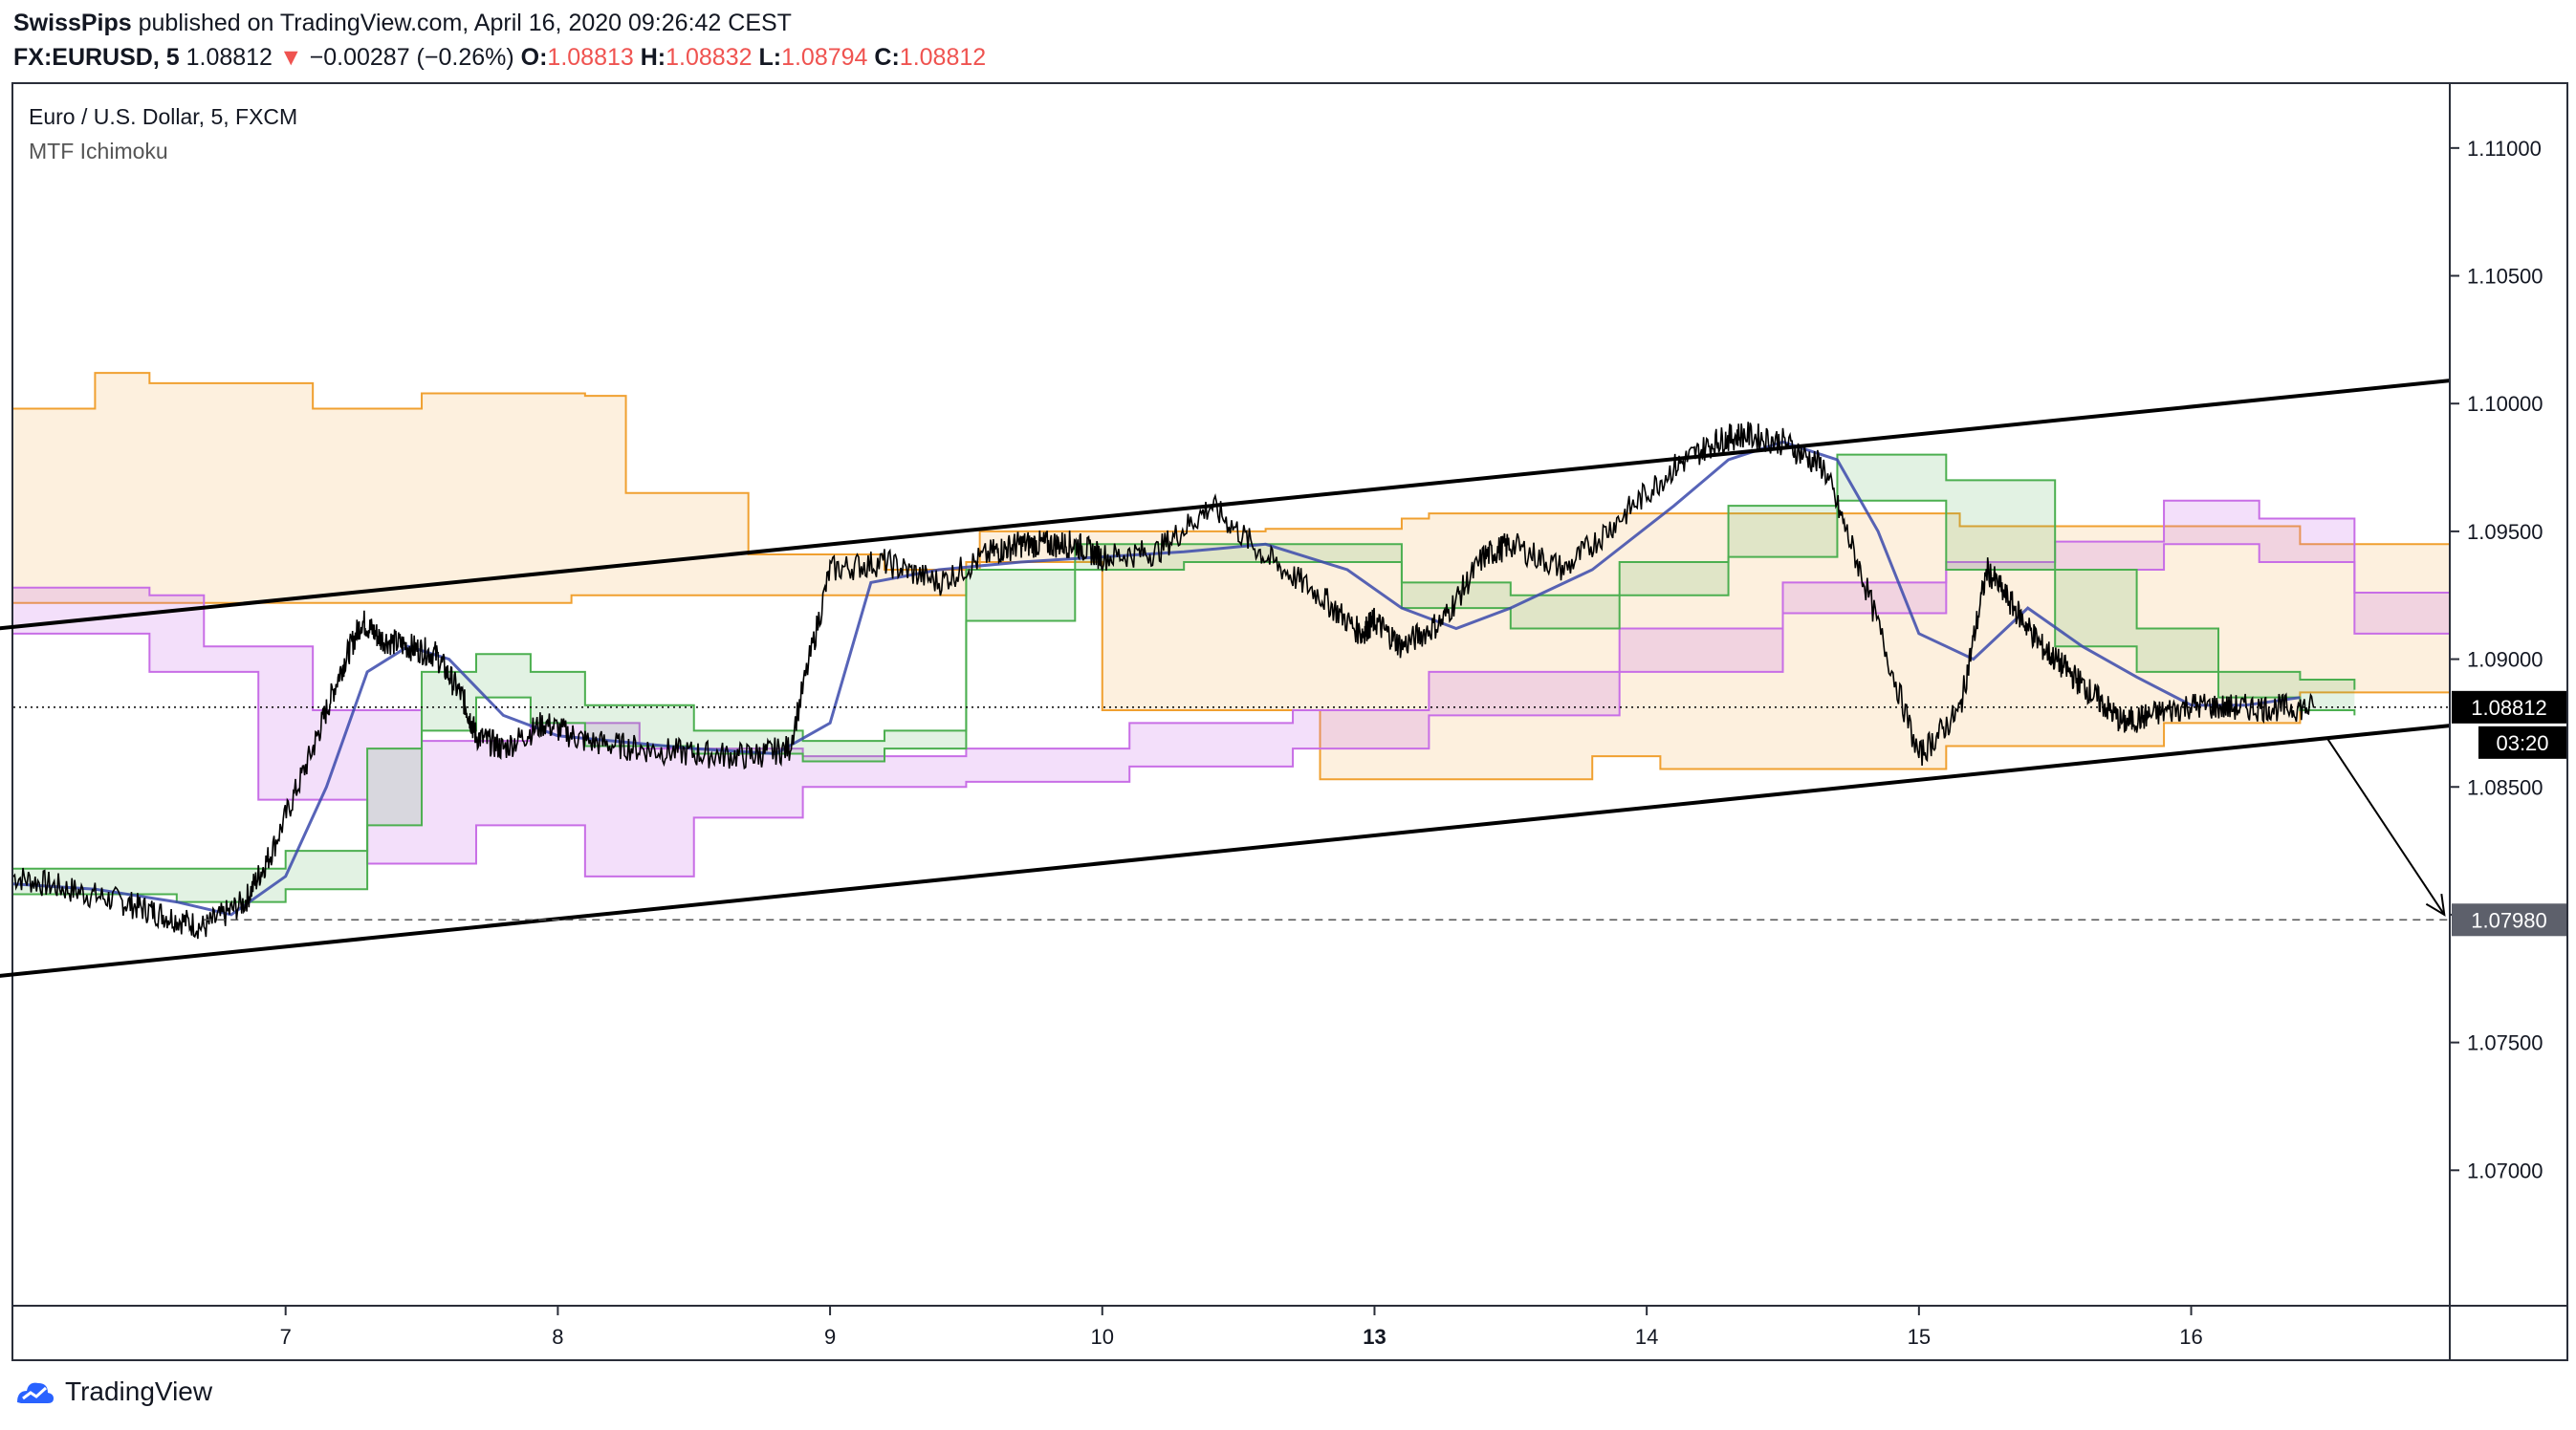 Image resolution: width=2576 pixels, height=1430 pixels. What do you see at coordinates (286, 1337) in the screenshot?
I see `x-tick-label: 7` at bounding box center [286, 1337].